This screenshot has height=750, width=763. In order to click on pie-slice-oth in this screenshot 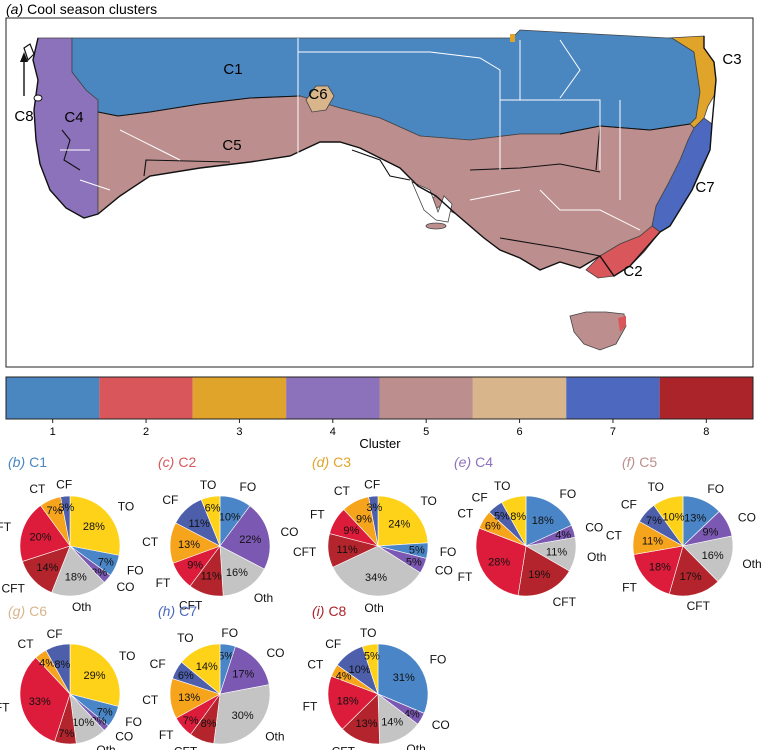, I will do `click(78, 571)`.